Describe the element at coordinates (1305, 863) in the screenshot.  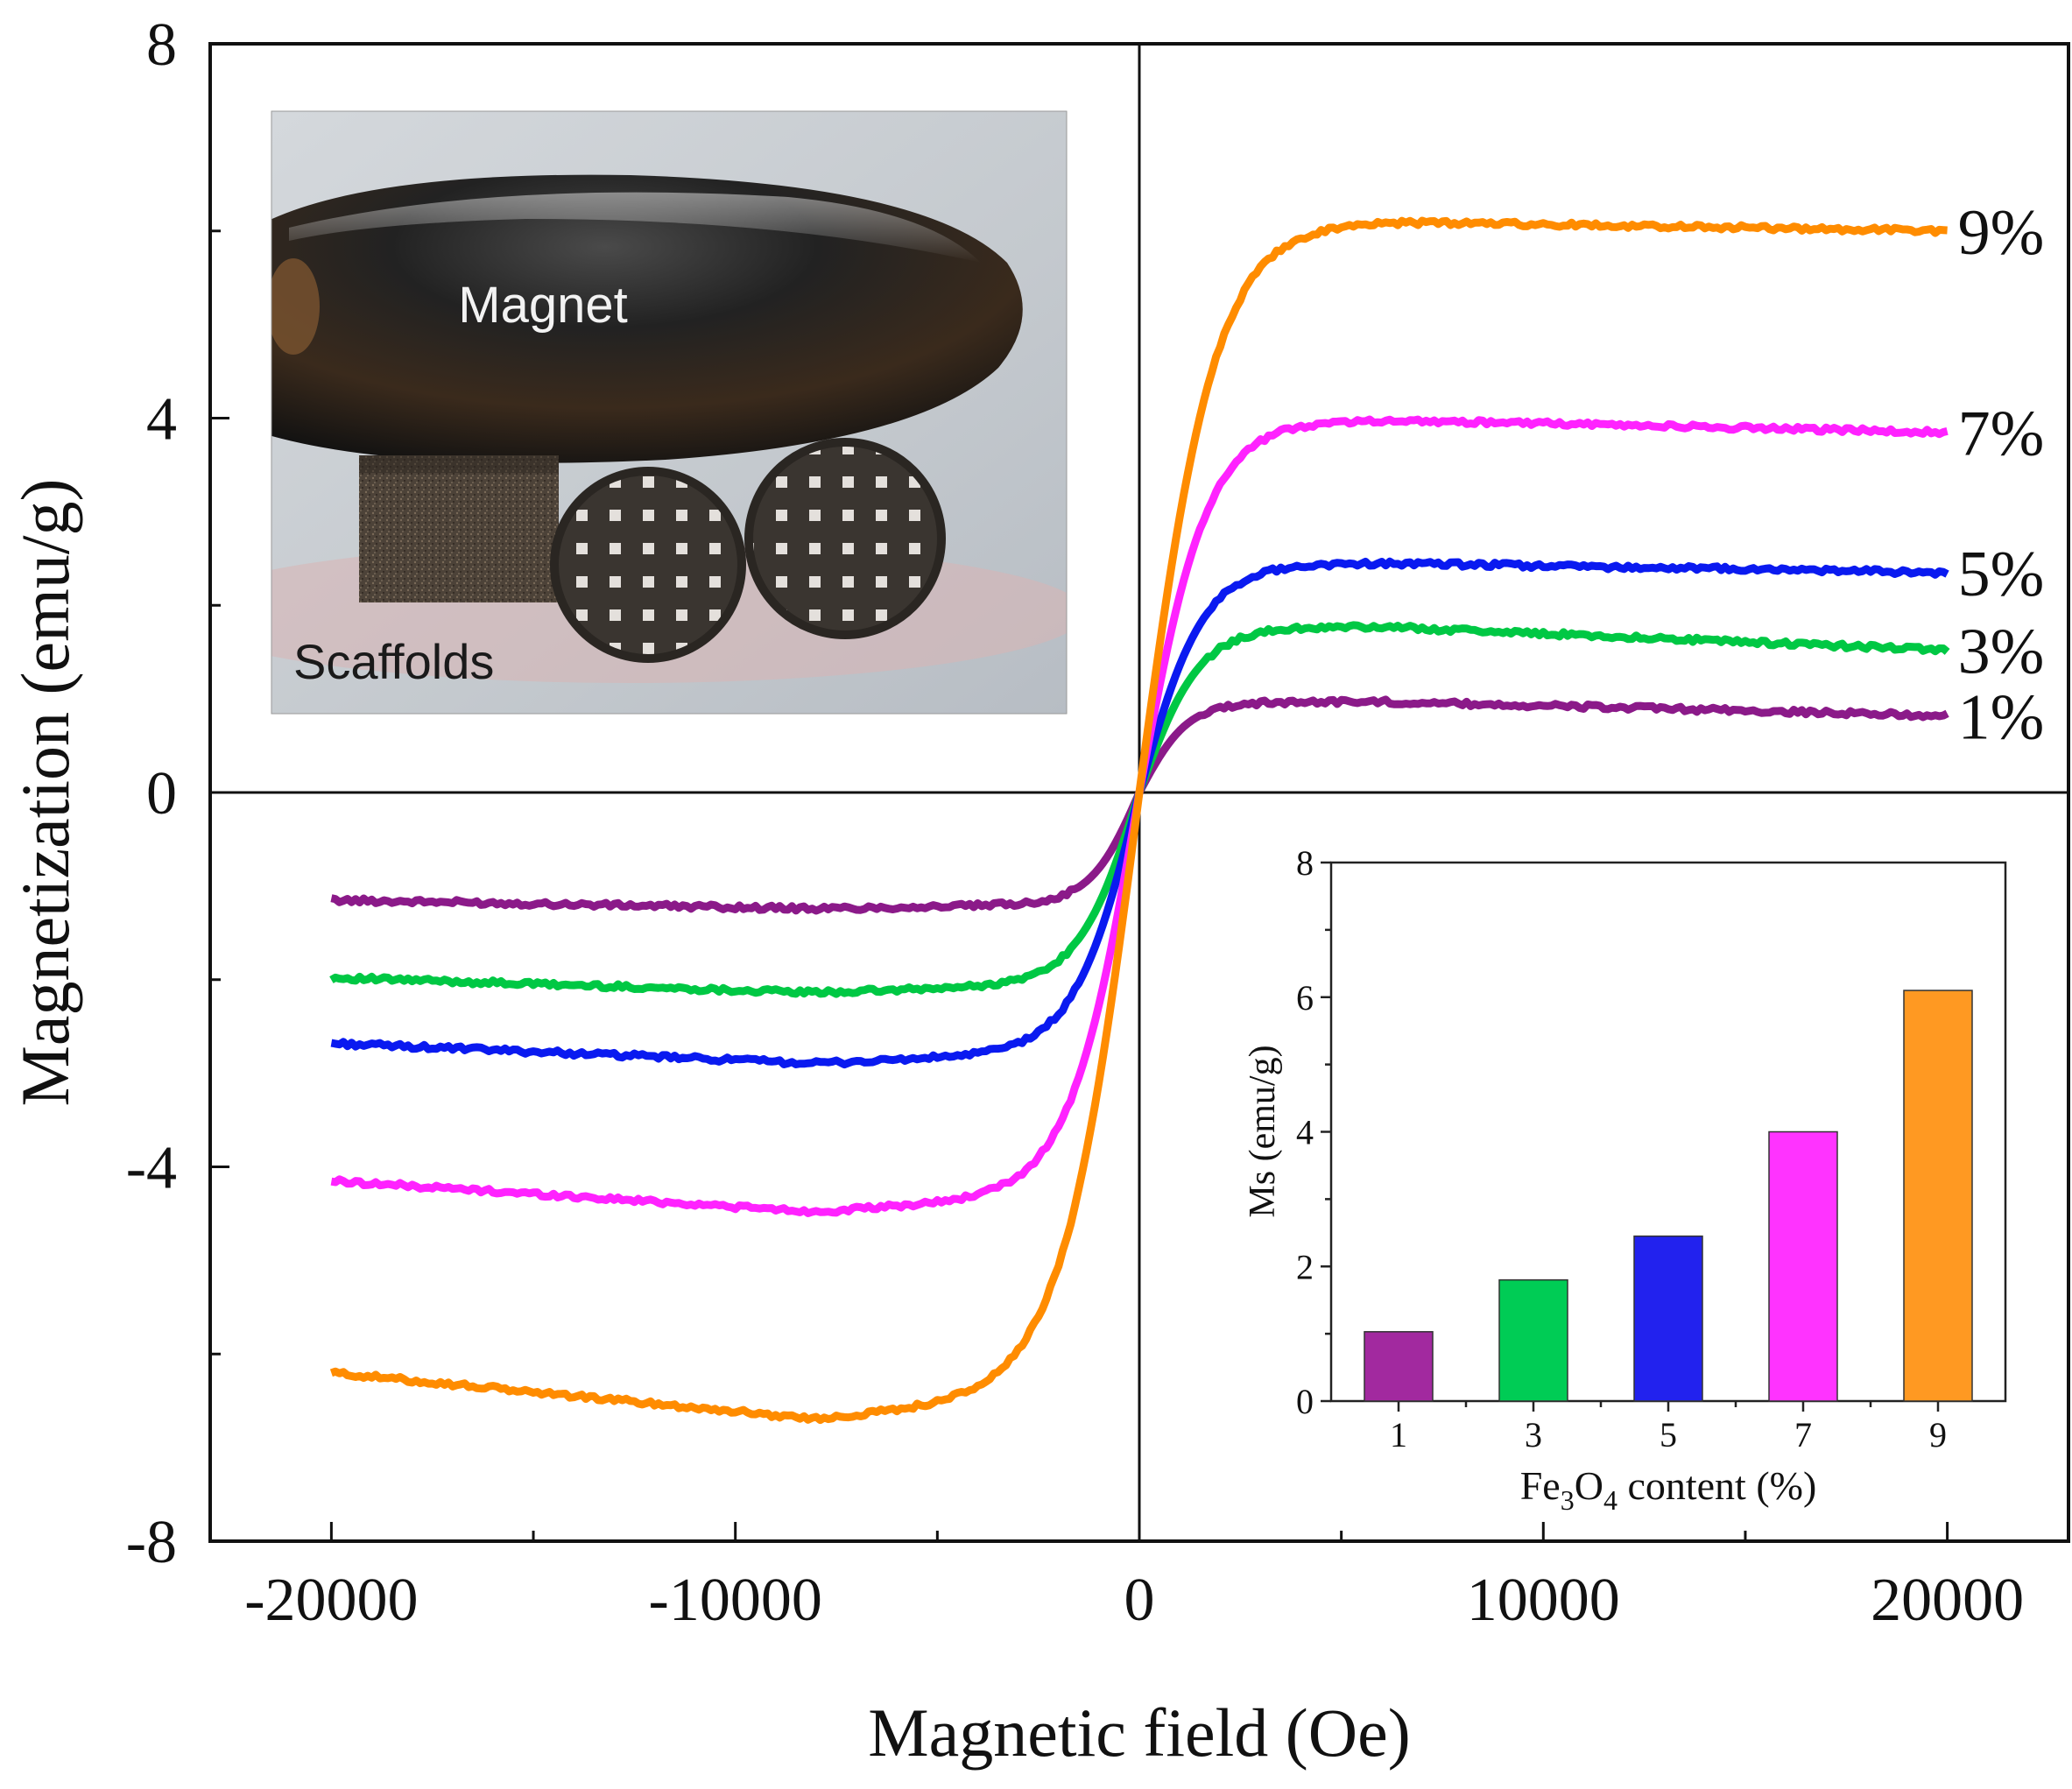
I see `bar-y-tick-label: 8` at that location.